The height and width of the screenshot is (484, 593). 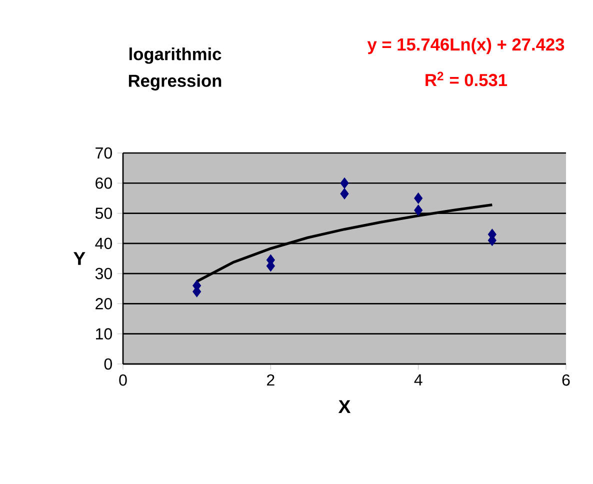 I want to click on text: R$^{2}$ = 0.531, so click(x=467, y=79).